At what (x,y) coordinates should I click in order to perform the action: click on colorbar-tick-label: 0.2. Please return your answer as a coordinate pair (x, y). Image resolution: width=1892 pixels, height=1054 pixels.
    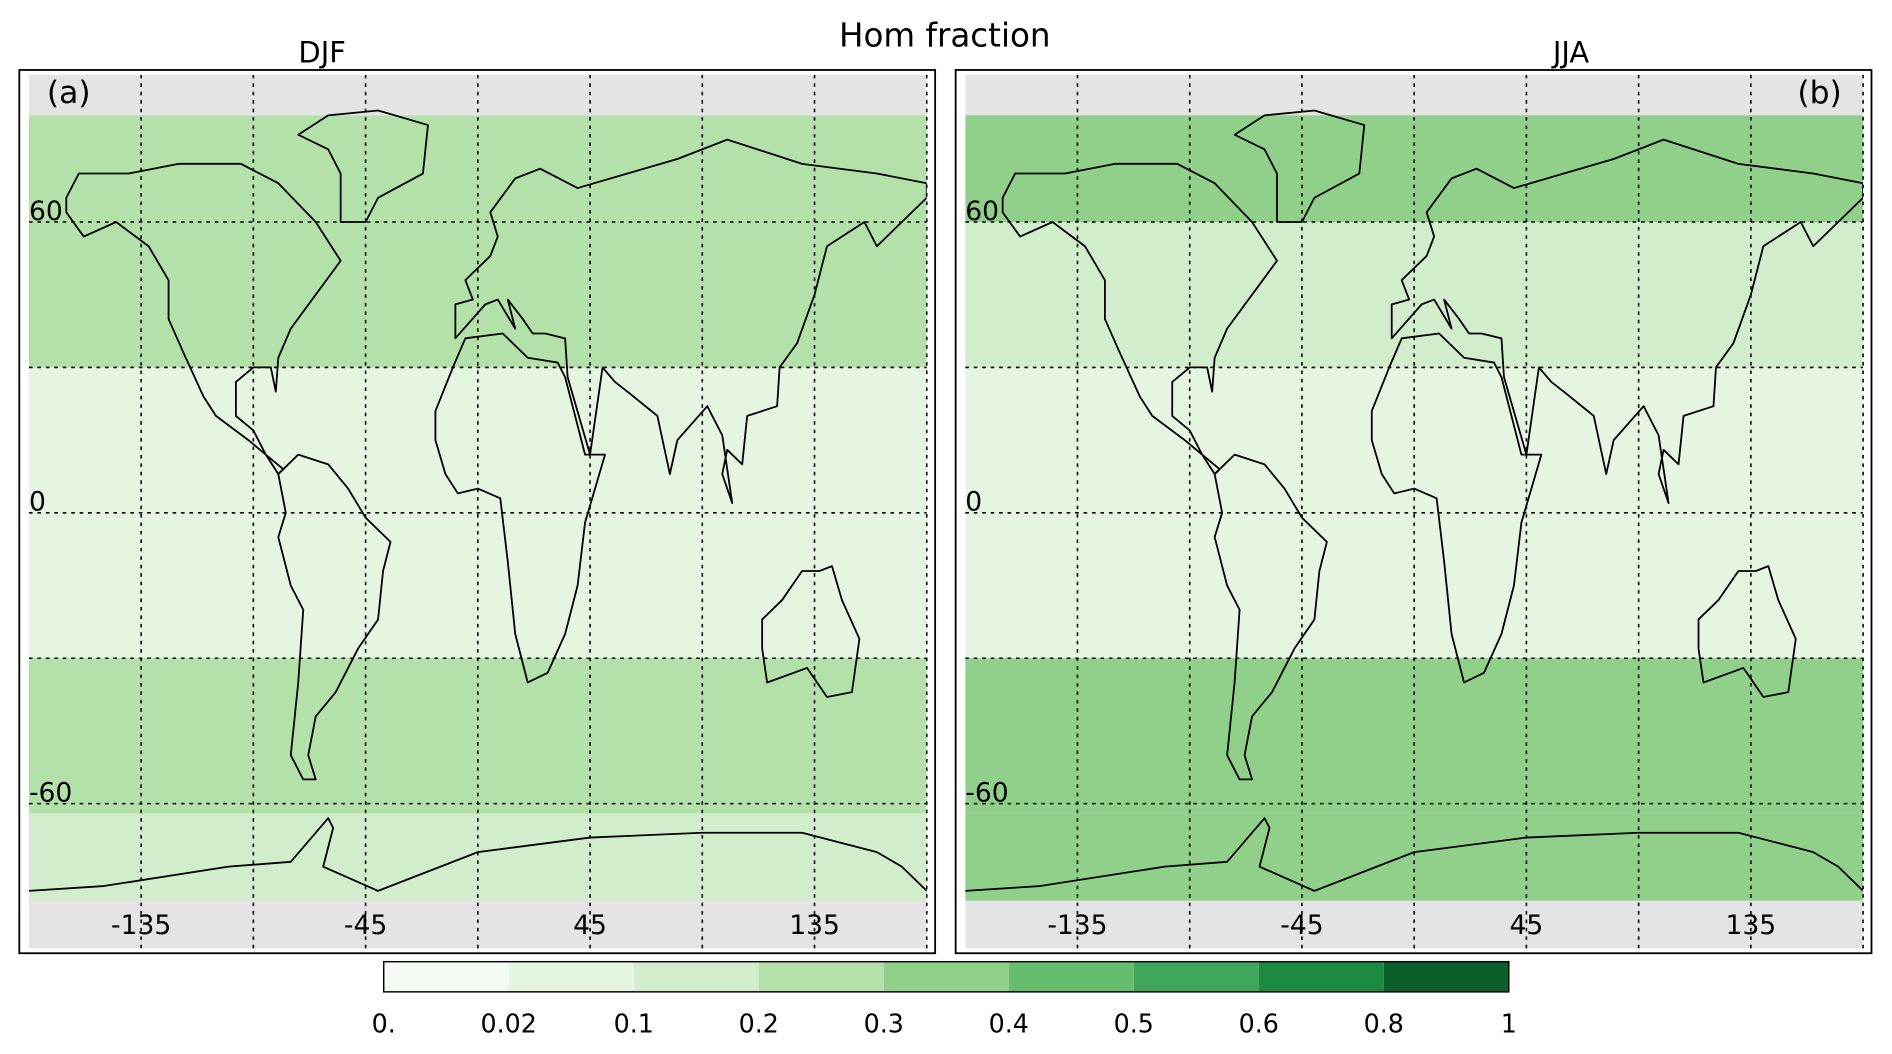
    Looking at the image, I should click on (759, 1024).